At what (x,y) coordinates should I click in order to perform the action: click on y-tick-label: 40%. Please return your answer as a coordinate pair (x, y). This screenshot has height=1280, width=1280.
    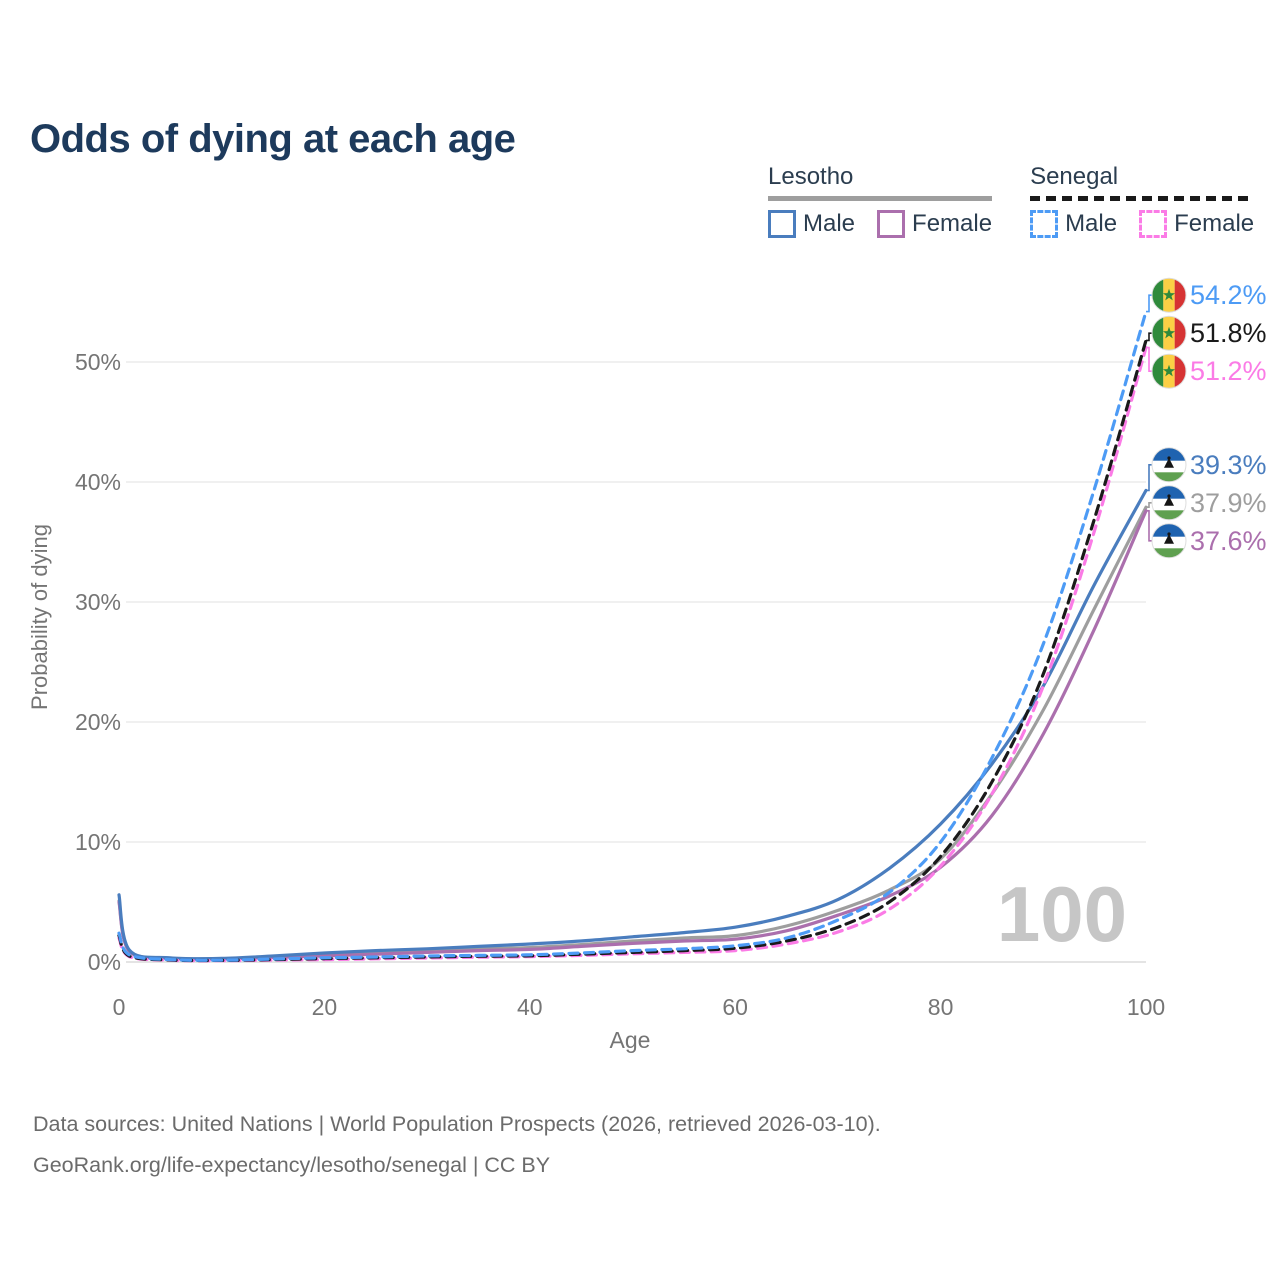
    Looking at the image, I should click on (98, 482).